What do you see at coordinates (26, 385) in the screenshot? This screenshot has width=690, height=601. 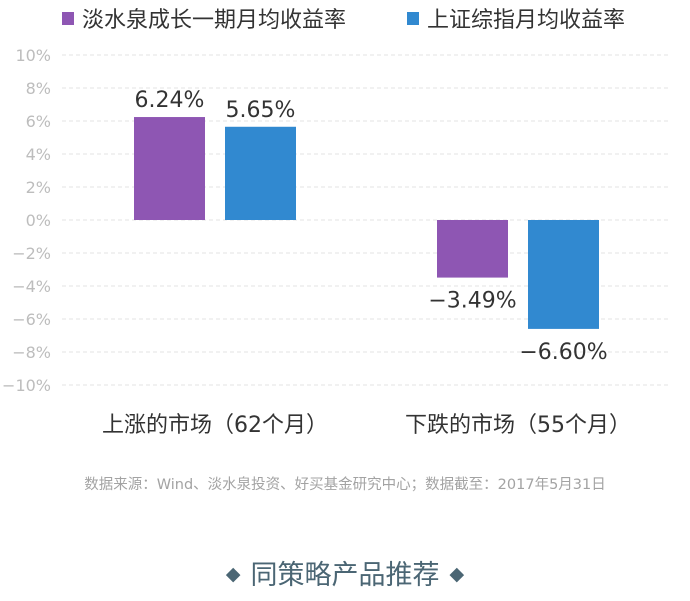 I see `y-tick-label: −10%` at bounding box center [26, 385].